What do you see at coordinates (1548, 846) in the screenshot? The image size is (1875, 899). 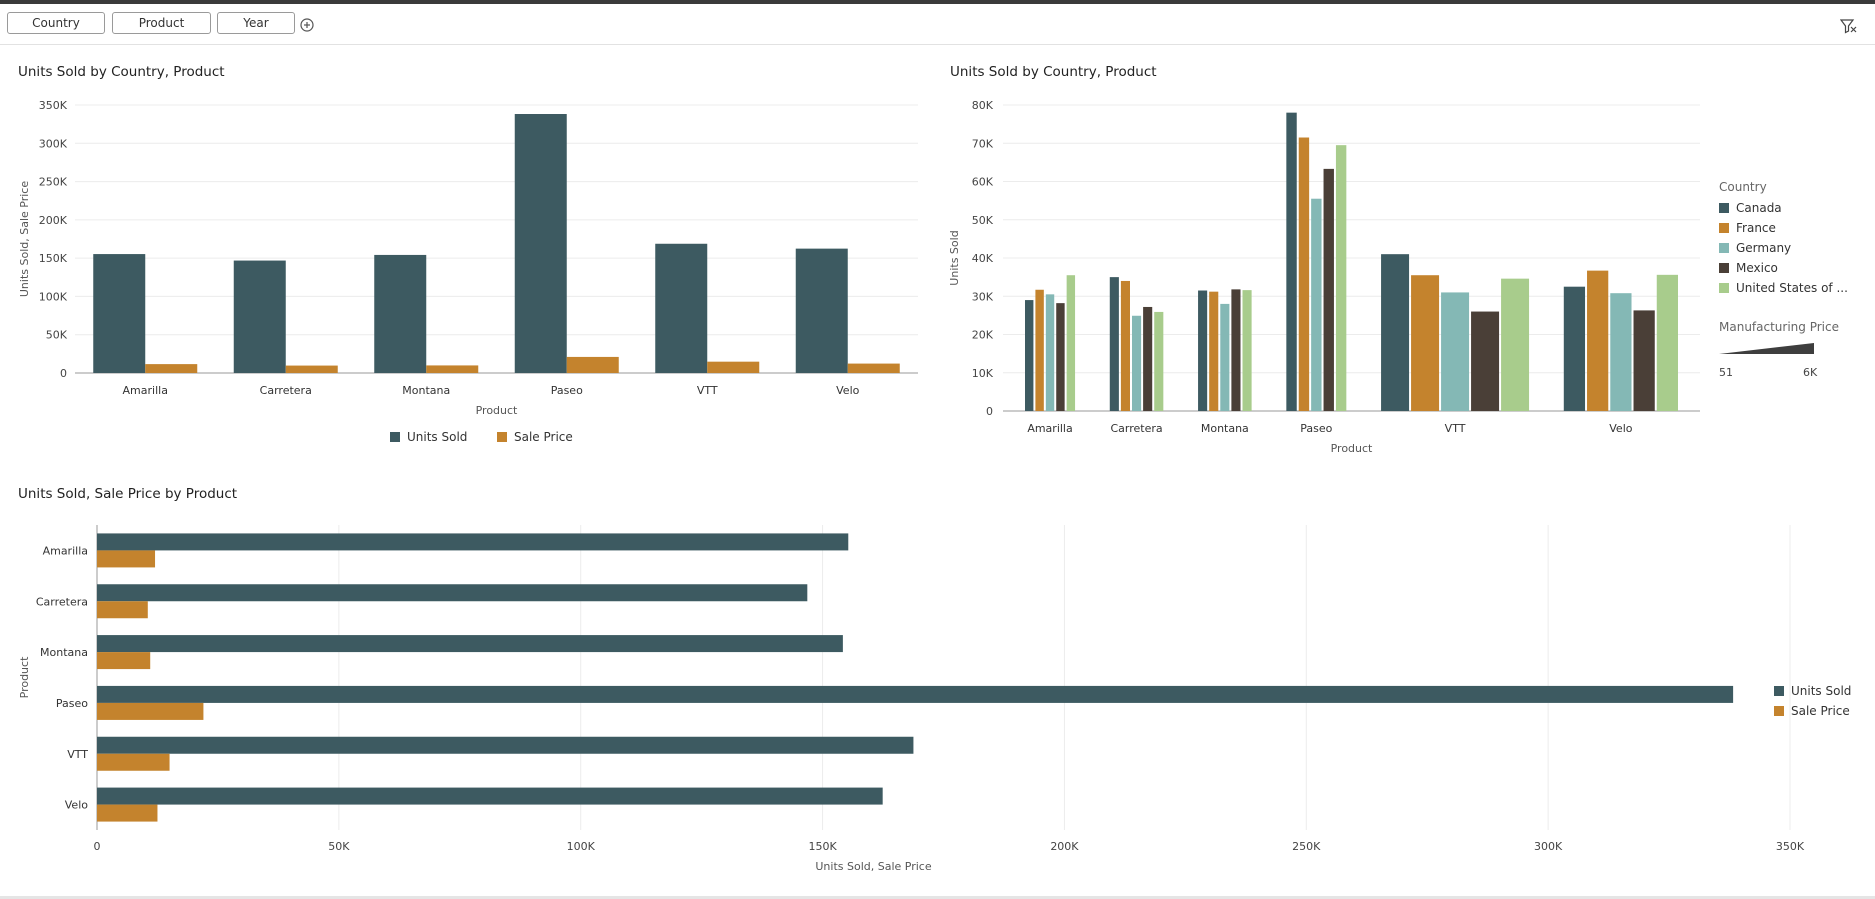 I see `chart3-xtick-label: 300K` at bounding box center [1548, 846].